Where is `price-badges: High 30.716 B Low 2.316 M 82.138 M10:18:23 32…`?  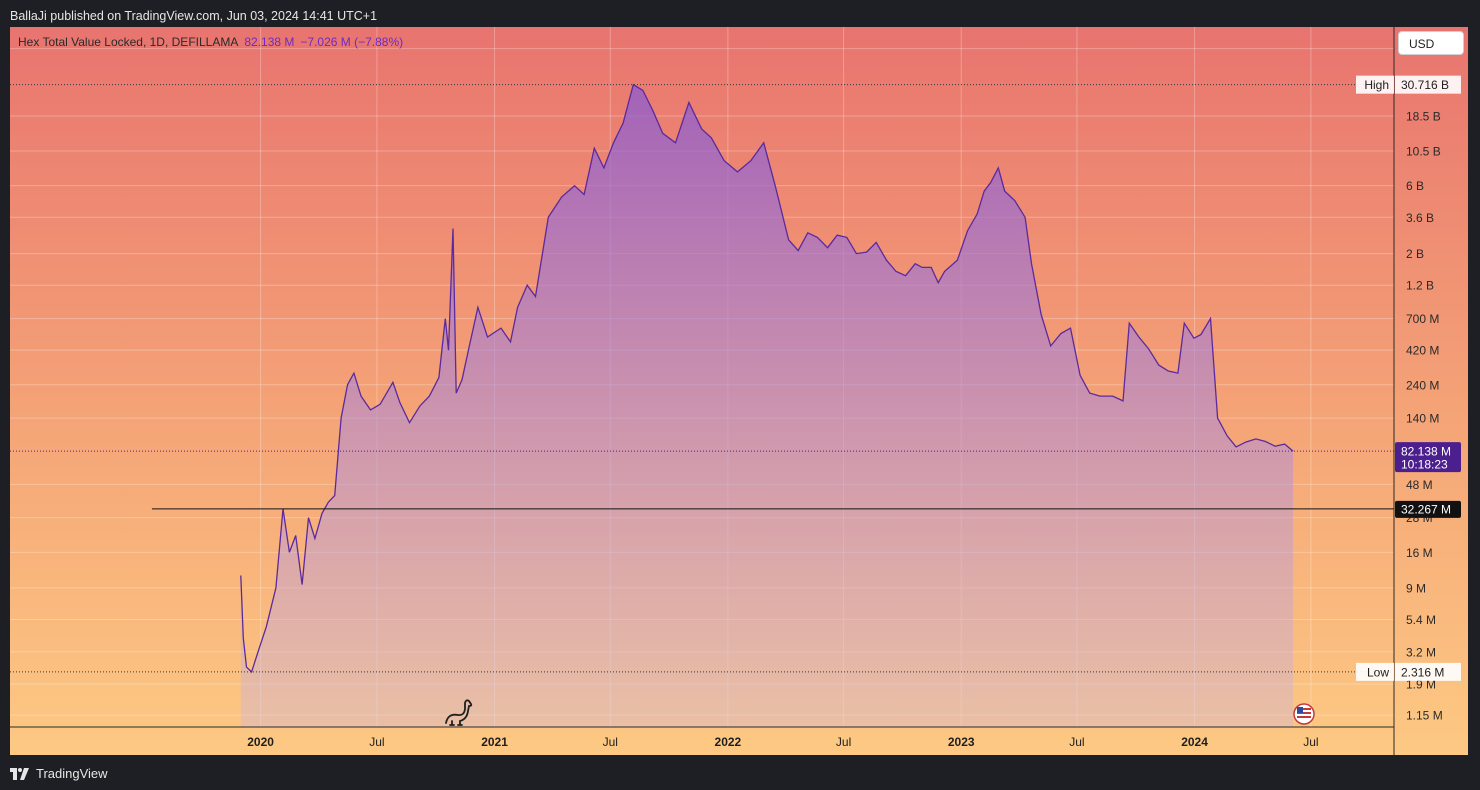 price-badges: High 30.716 B Low 2.316 M 82.138 M10:18:23 32… is located at coordinates (1408, 378).